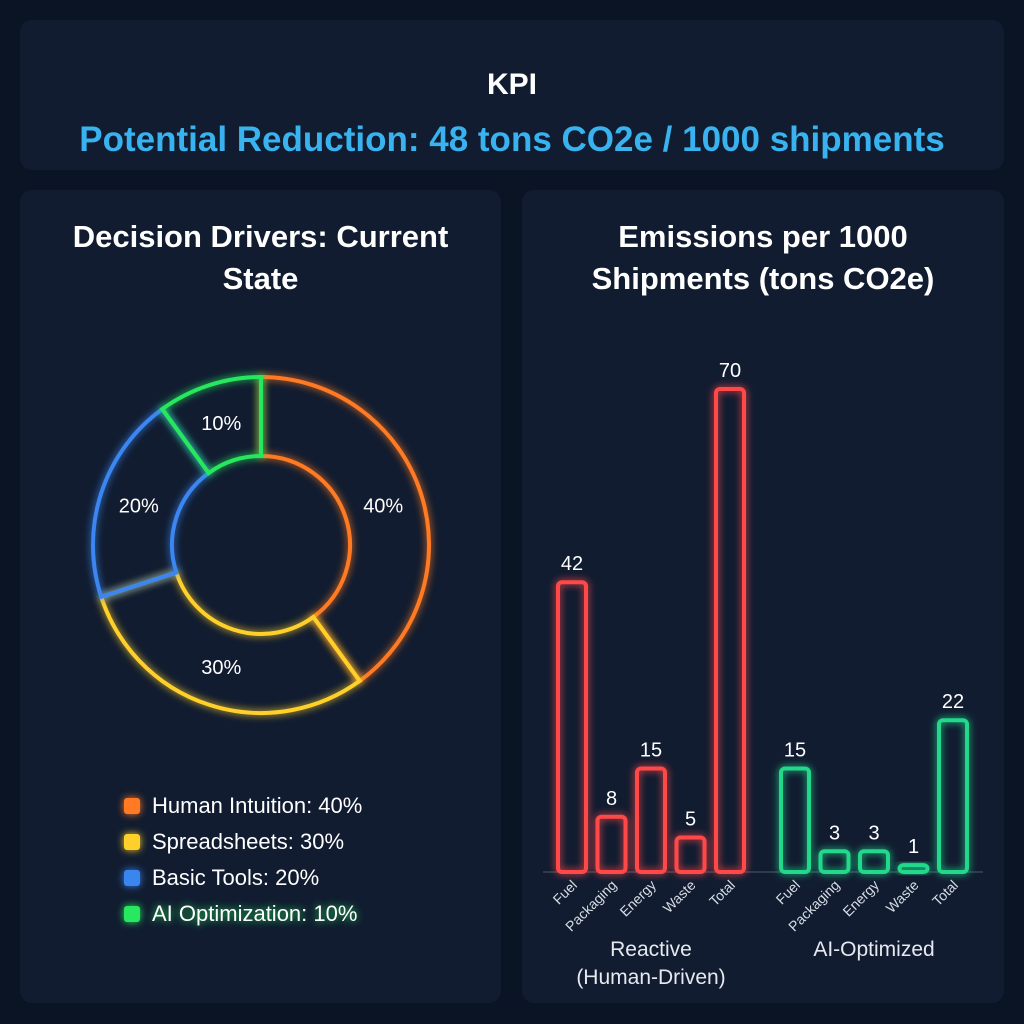  I want to click on donut-slice-label: 40%, so click(383, 506).